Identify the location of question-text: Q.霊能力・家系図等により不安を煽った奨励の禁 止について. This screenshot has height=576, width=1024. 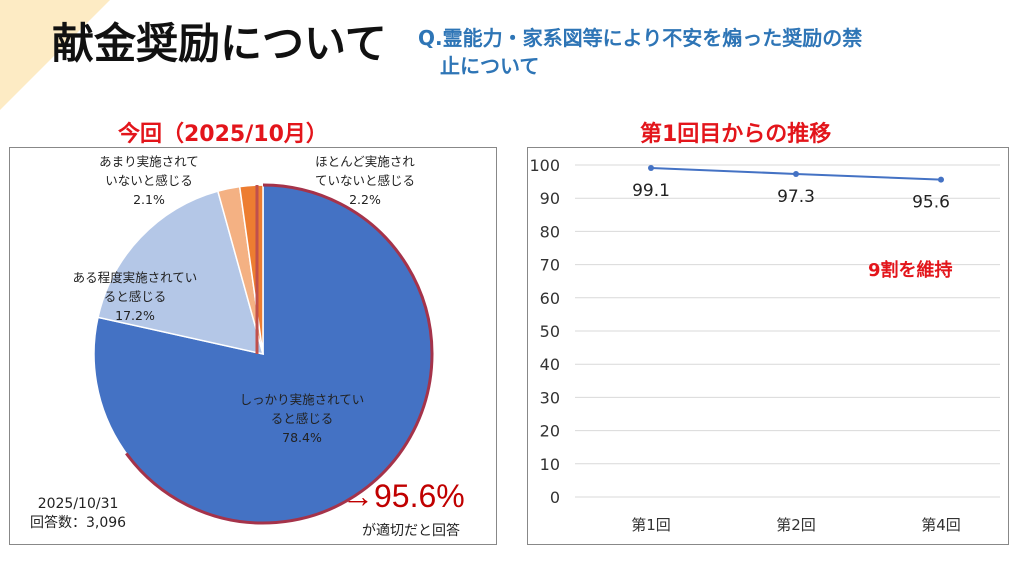
(708, 52).